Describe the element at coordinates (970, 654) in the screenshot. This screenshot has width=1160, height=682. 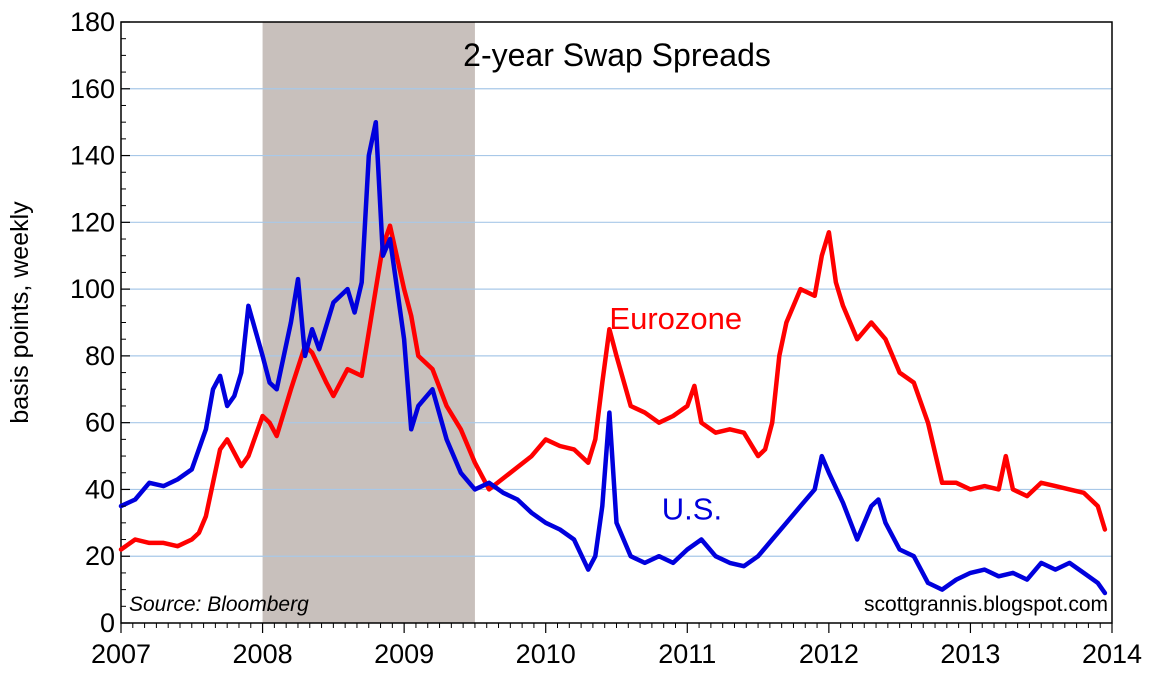
I see `x-tick-label-6: 2013` at that location.